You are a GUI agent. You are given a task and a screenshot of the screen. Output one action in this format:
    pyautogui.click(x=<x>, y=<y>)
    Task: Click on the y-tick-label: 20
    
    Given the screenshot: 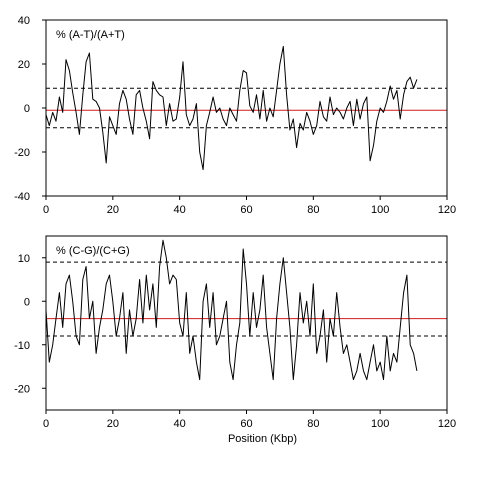 What is the action you would take?
    pyautogui.click(x=24, y=65)
    